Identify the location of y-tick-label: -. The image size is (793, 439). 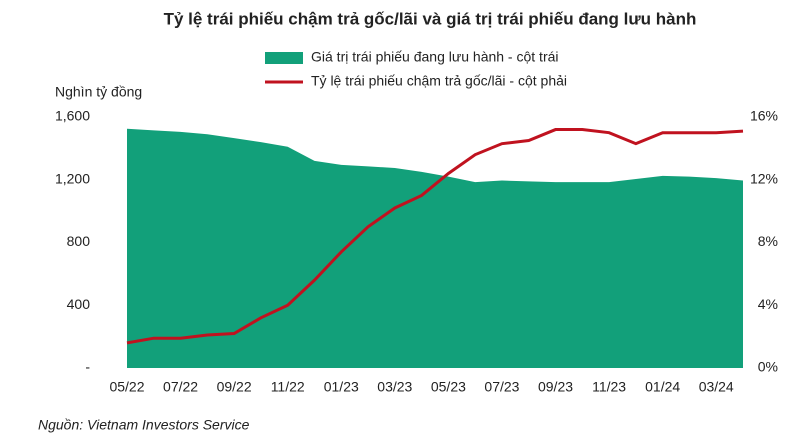
(87, 367).